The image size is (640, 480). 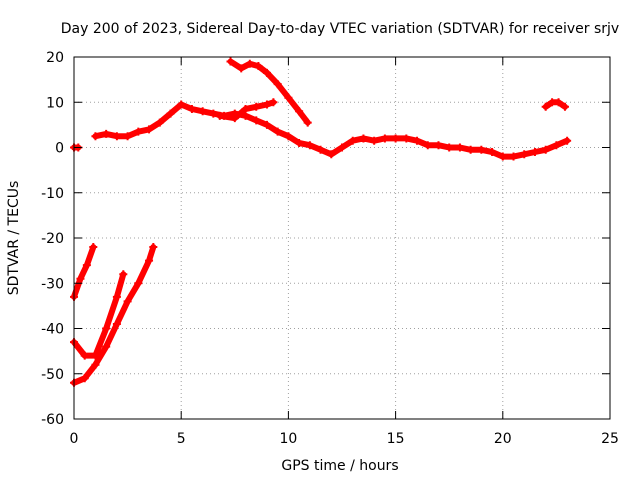 What do you see at coordinates (52, 420) in the screenshot?
I see `y-tick-label: -60` at bounding box center [52, 420].